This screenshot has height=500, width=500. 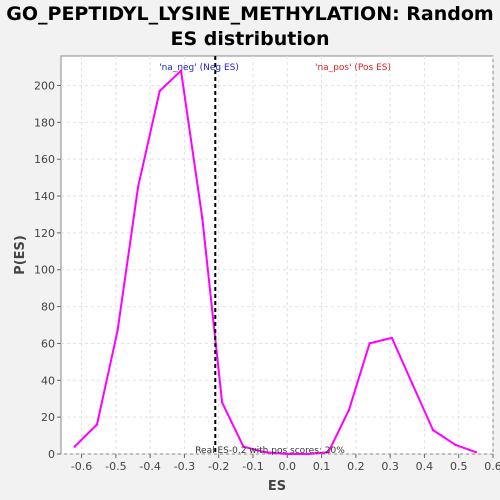 What do you see at coordinates (459, 466) in the screenshot?
I see `x-tick-label: 0.5` at bounding box center [459, 466].